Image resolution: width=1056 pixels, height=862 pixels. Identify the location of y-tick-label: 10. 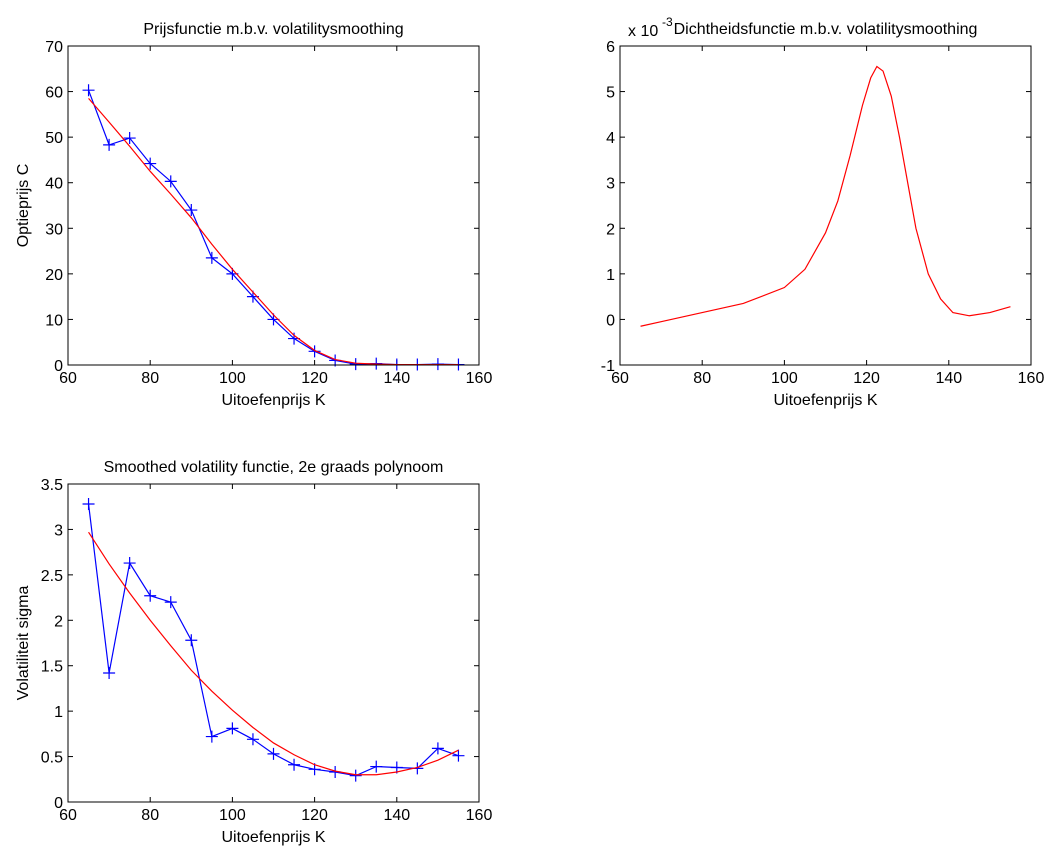
(54, 320).